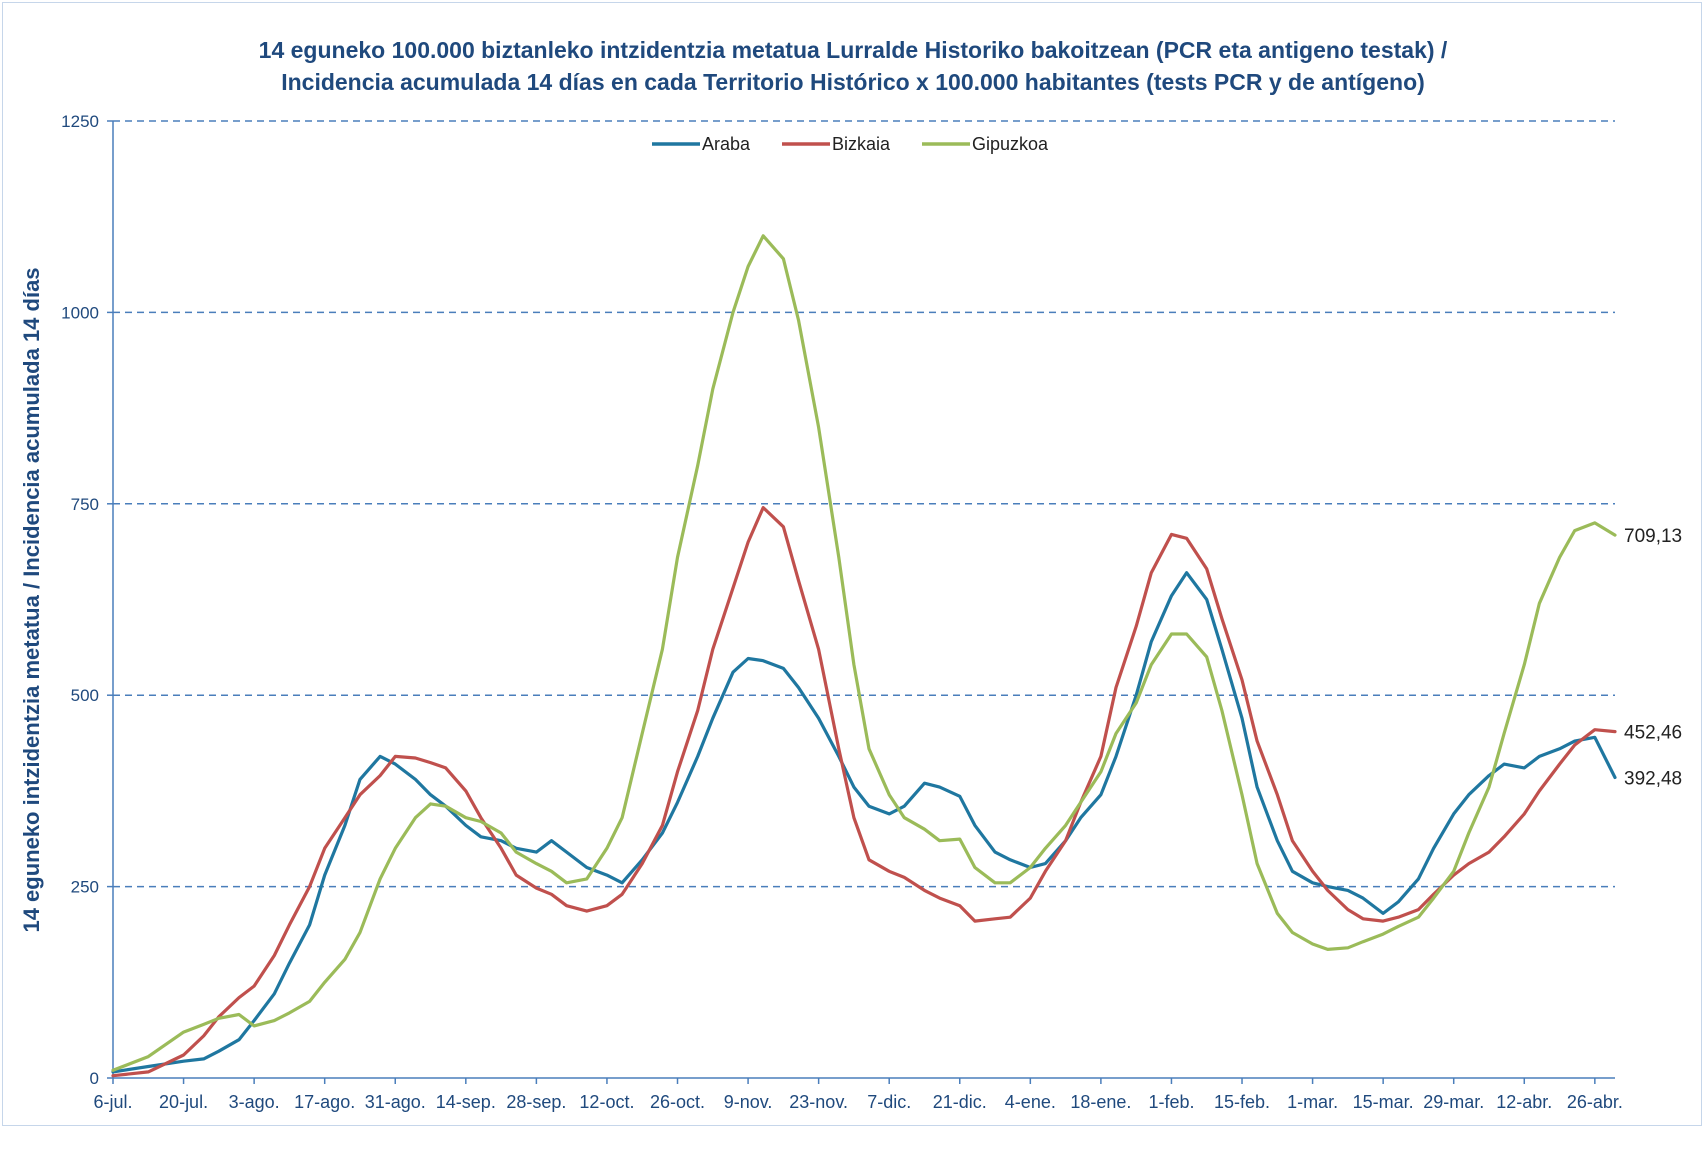 This screenshot has height=1174, width=1706. I want to click on x-tick-label: 21-dic., so click(960, 1102).